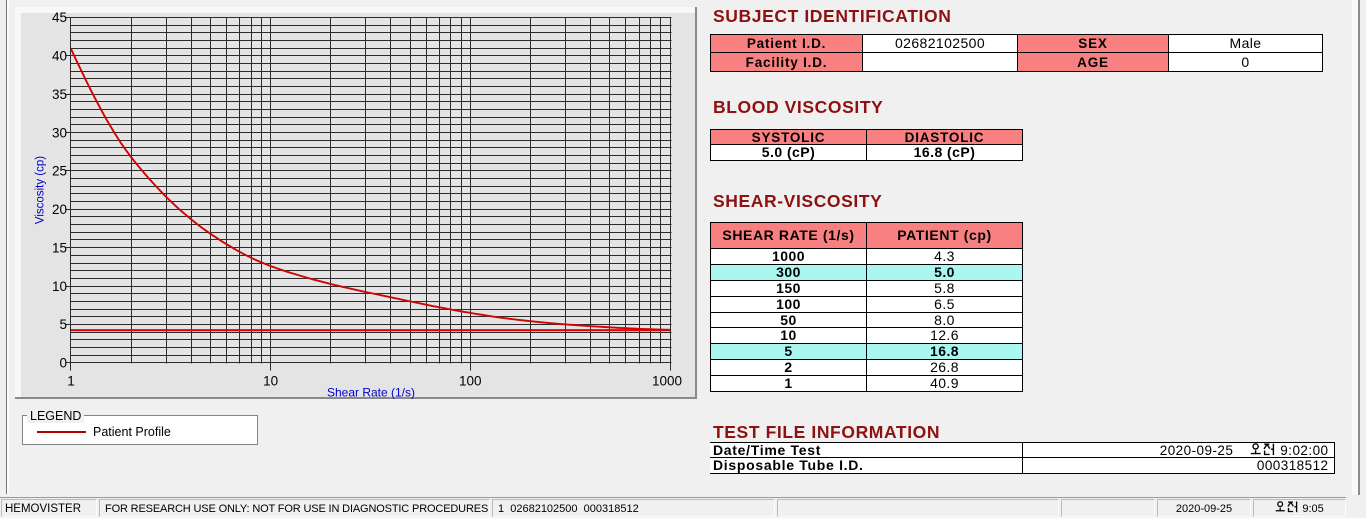 The image size is (1366, 518). Describe the element at coordinates (470, 381) in the screenshot. I see `svg-text: 100` at that location.